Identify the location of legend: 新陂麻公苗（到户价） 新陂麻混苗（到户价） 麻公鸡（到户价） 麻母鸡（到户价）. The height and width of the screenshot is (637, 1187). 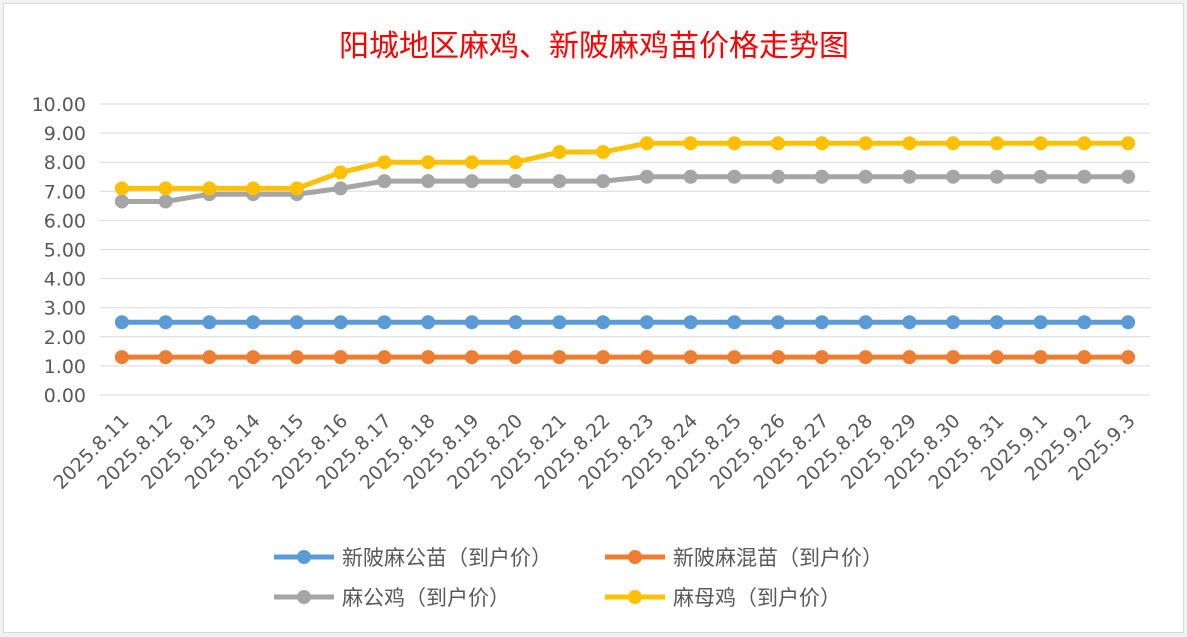
(578, 578).